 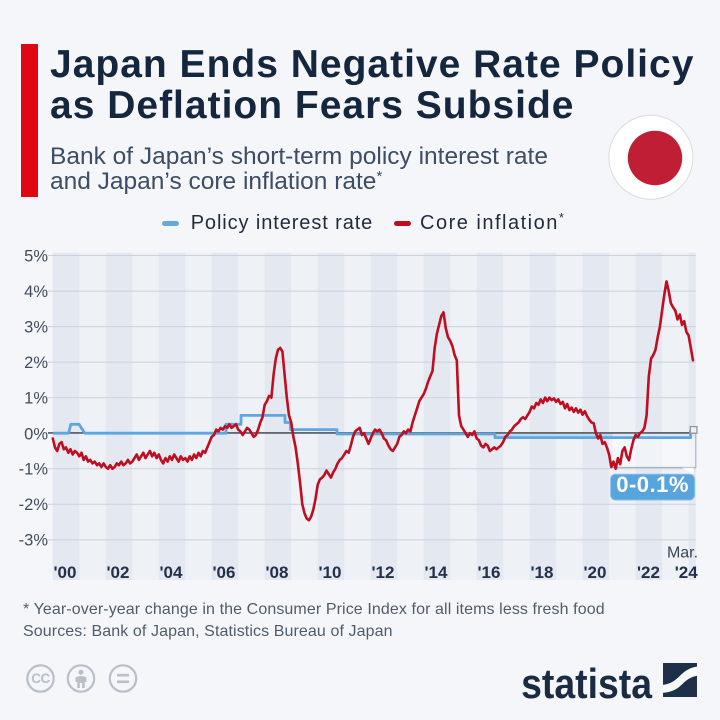 I want to click on svg-text: '04, so click(x=171, y=572).